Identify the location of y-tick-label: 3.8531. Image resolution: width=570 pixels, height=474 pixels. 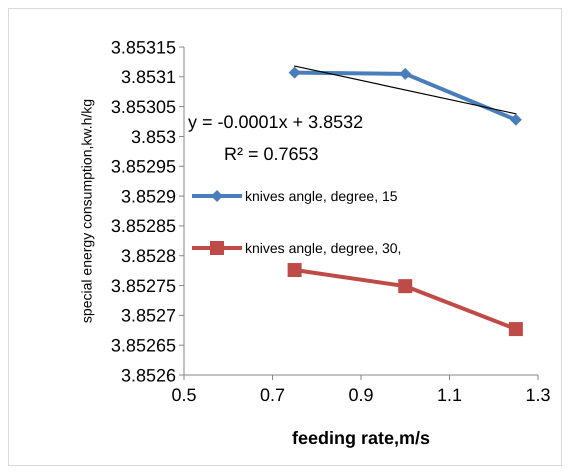
(148, 77).